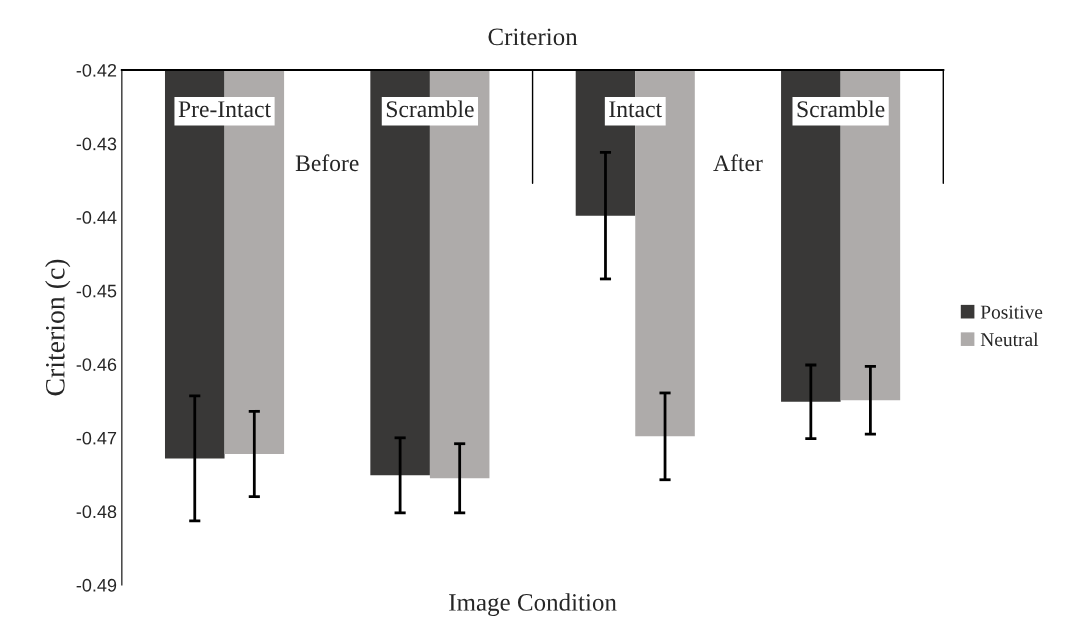  I want to click on y-tick-label: -0.46, so click(96, 364).